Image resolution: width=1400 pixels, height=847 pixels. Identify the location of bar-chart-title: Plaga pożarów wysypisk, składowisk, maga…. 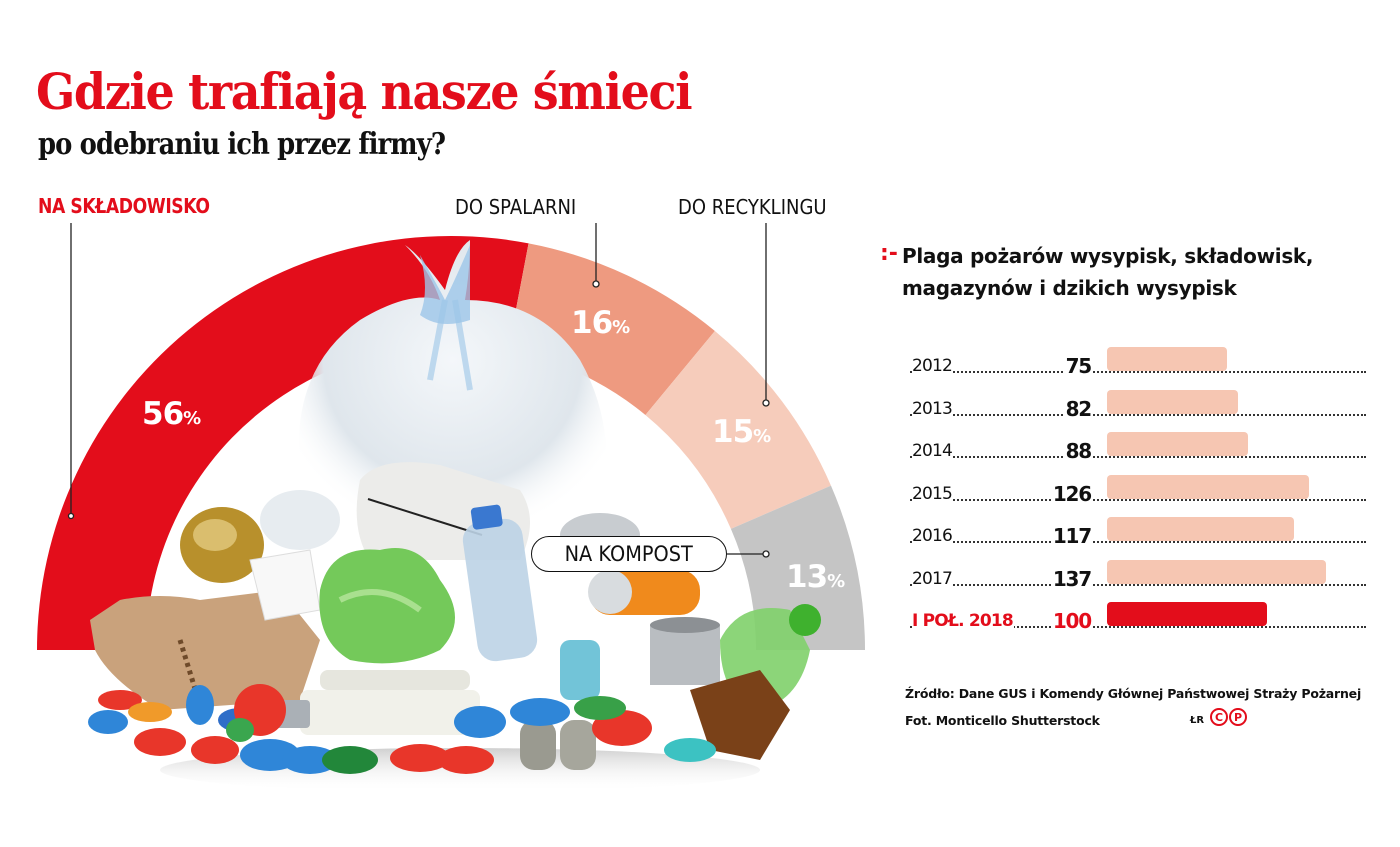
(1108, 272).